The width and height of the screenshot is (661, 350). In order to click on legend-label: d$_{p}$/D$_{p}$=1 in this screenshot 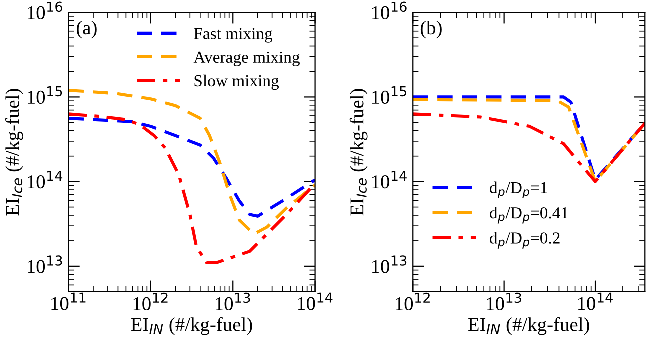, I will do `click(519, 190)`.